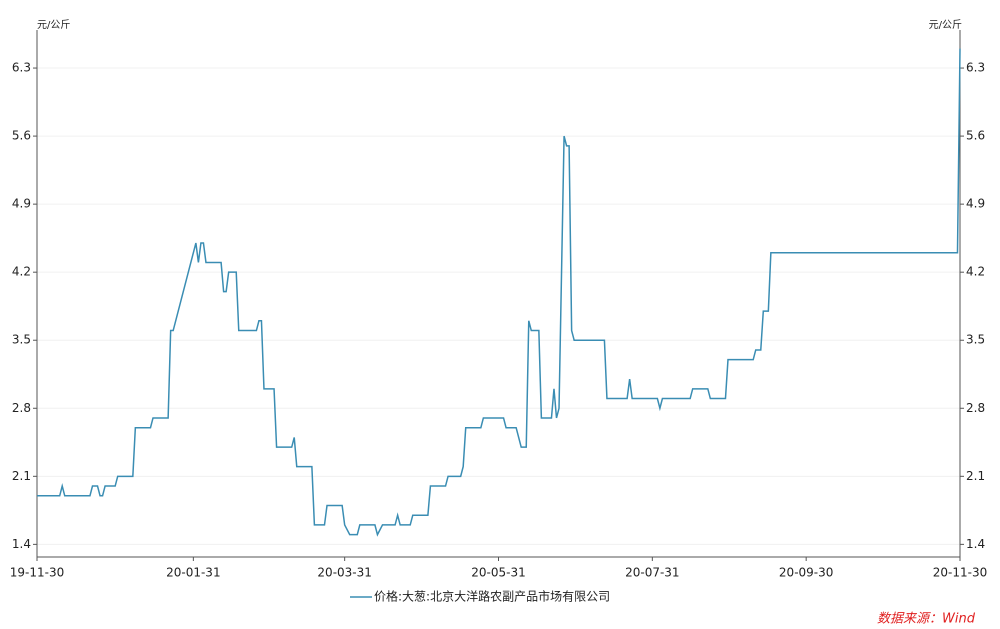  What do you see at coordinates (652, 573) in the screenshot?
I see `x-tick-label: 20-07-31` at bounding box center [652, 573].